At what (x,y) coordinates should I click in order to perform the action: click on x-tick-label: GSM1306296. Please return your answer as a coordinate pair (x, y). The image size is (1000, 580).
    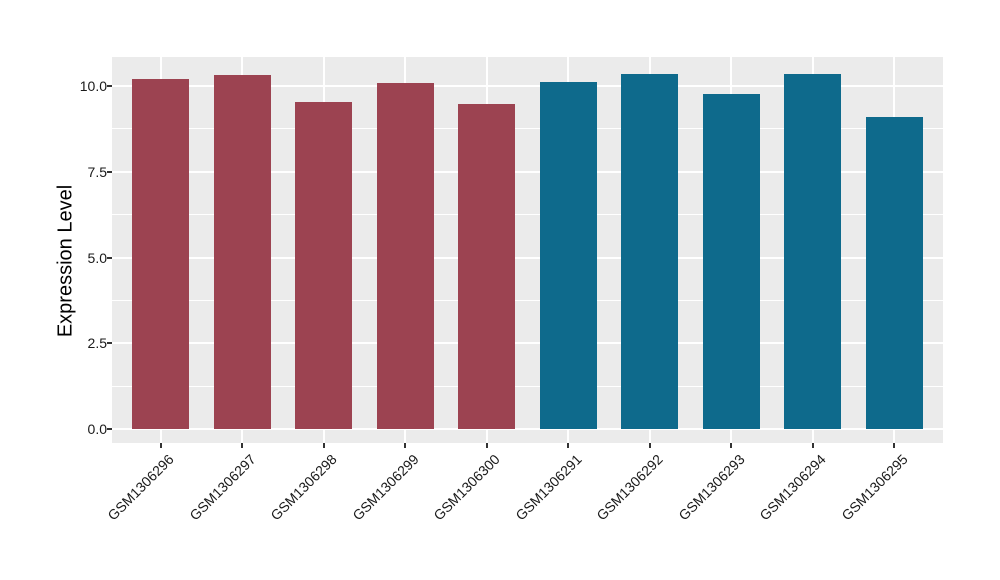
    Looking at the image, I should click on (141, 487).